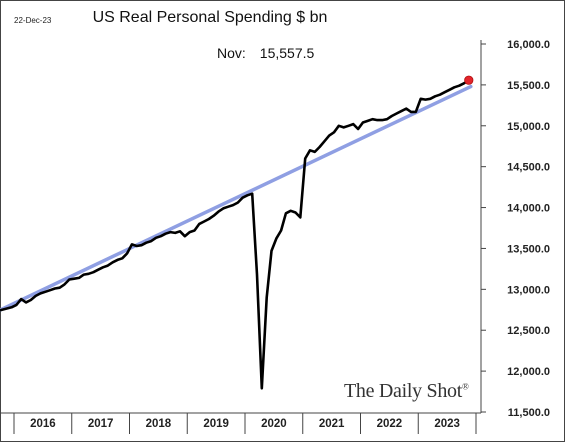  I want to click on y-tick-label: 12,500.0, so click(528, 331).